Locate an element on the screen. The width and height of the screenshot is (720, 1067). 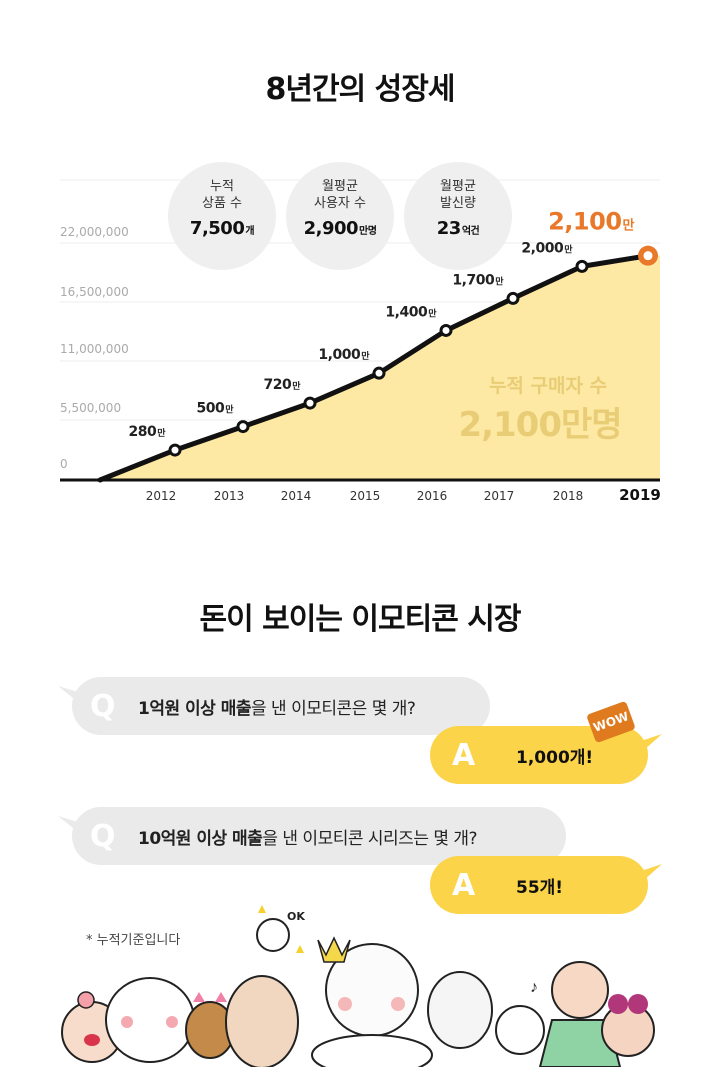
series-name-label: 누적 구매자 수 is located at coordinates (548, 386).